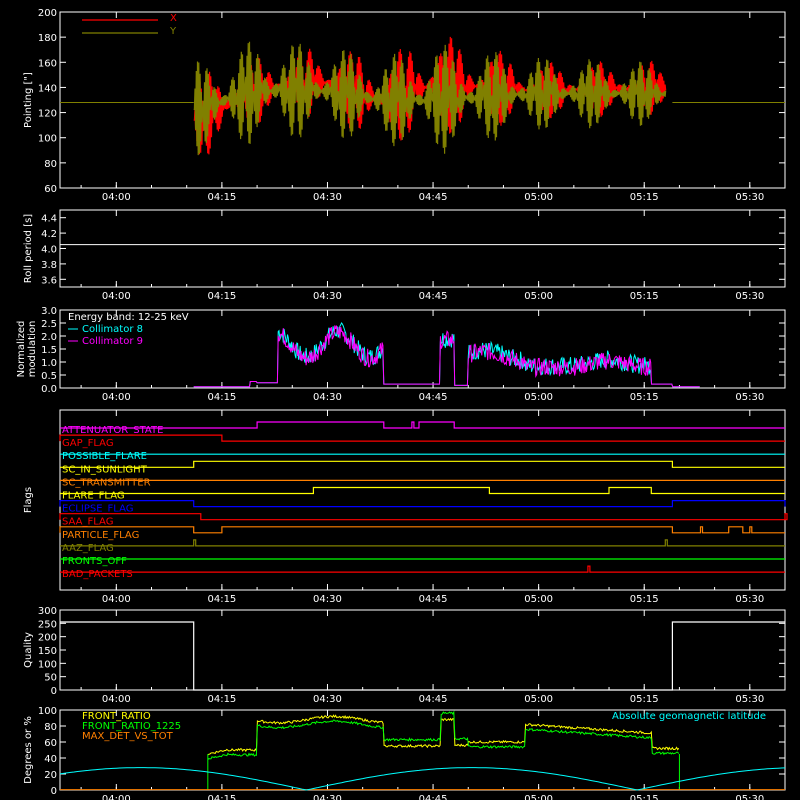  What do you see at coordinates (47, 88) in the screenshot?
I see `y-tick-label: 140` at bounding box center [47, 88].